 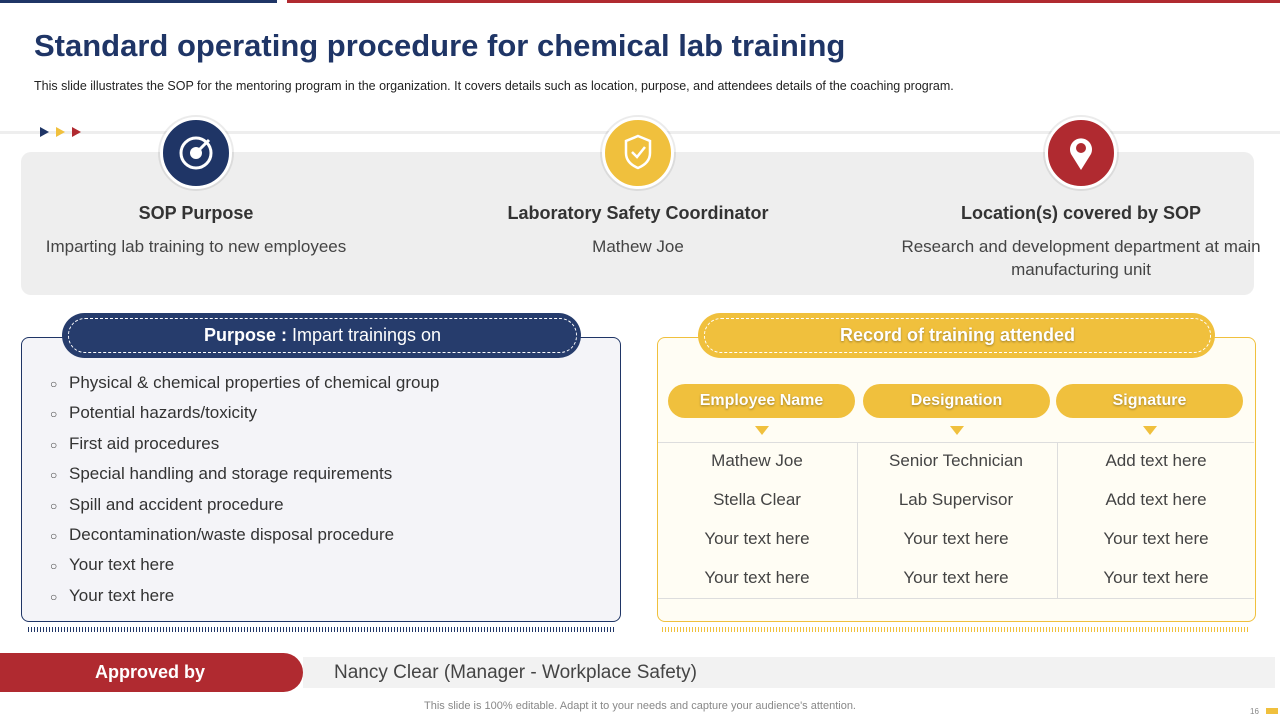 What do you see at coordinates (1272, 711) in the screenshot?
I see `page-mark` at bounding box center [1272, 711].